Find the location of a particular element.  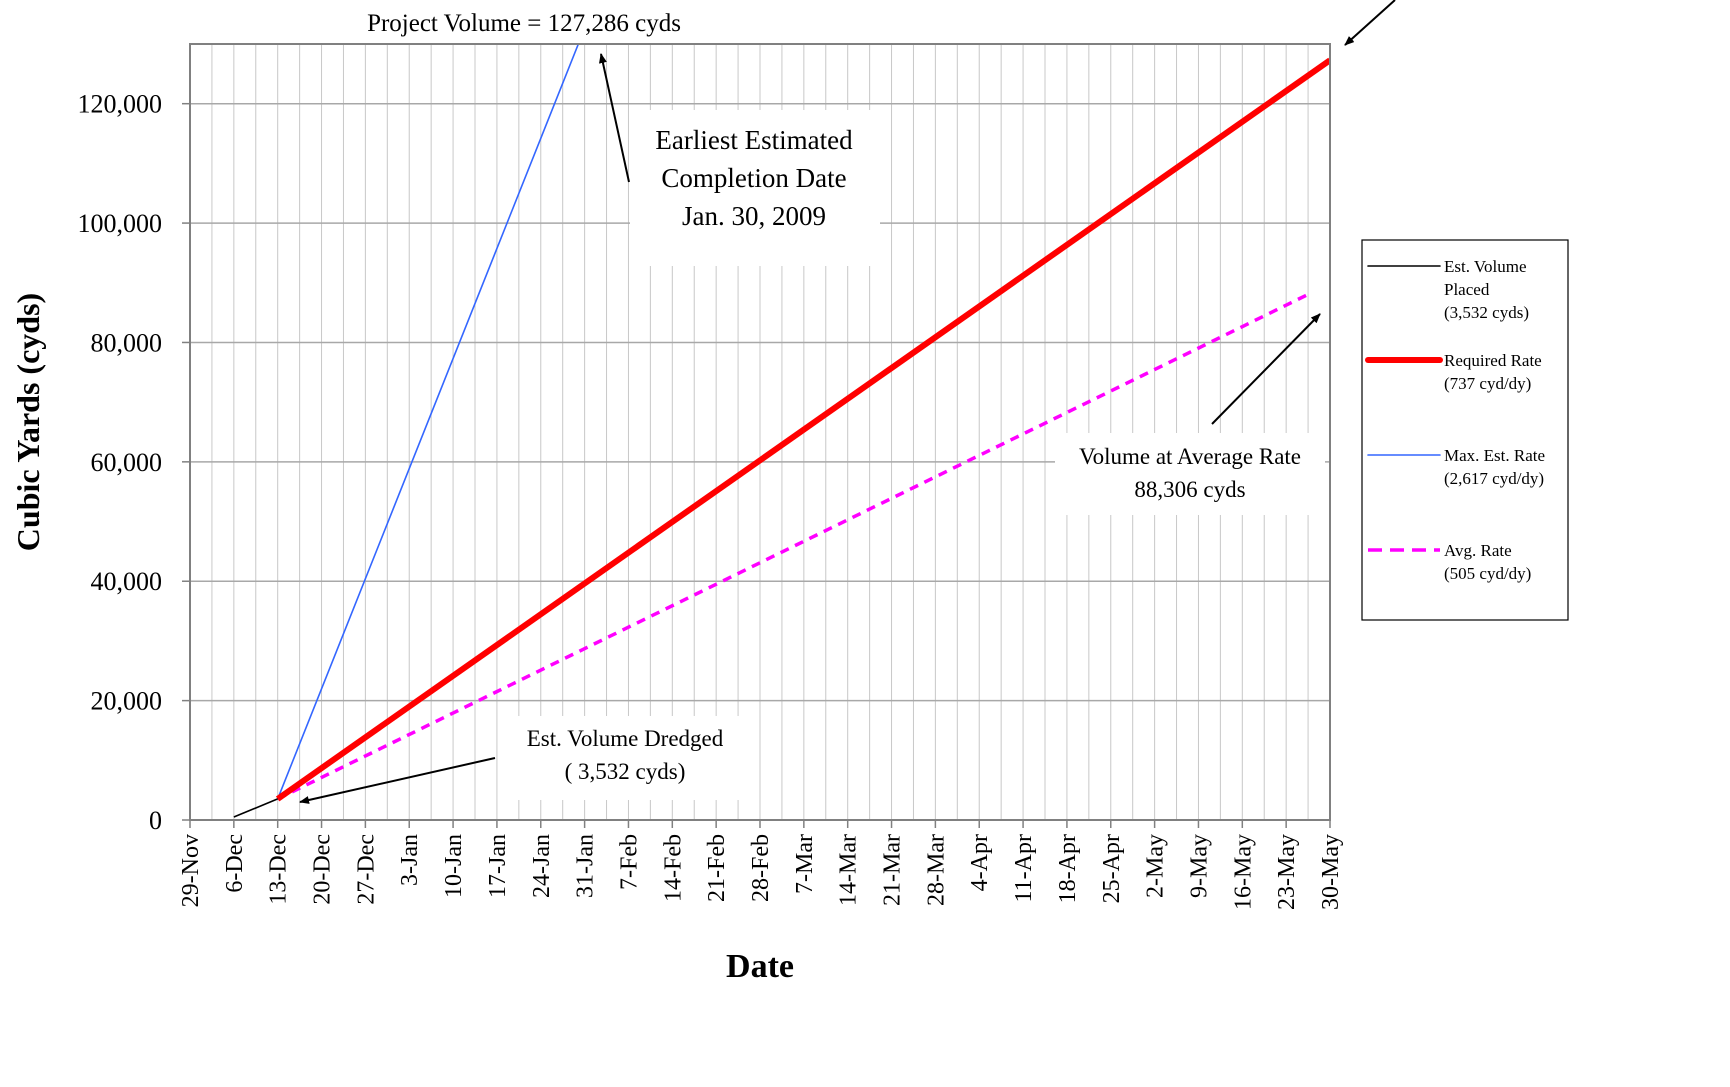

y-tick-label: 0 is located at coordinates (155, 820).